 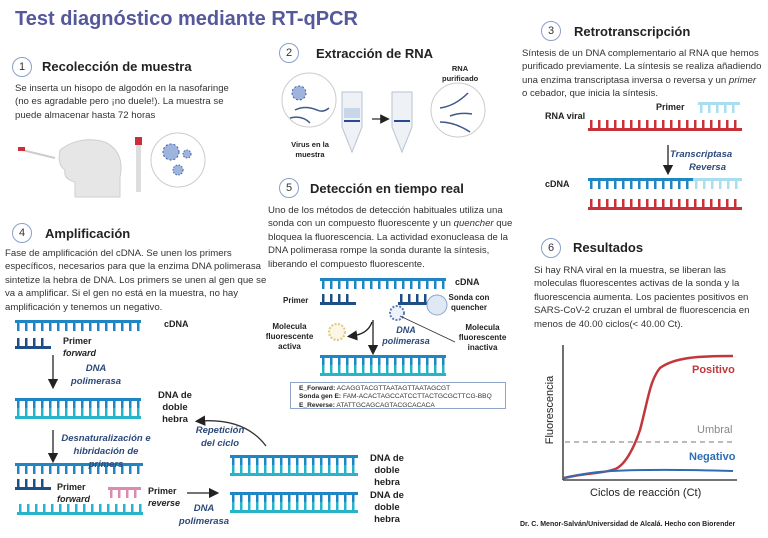 What do you see at coordinates (383, 113) in the screenshot?
I see `rna-extraction-illustration` at bounding box center [383, 113].